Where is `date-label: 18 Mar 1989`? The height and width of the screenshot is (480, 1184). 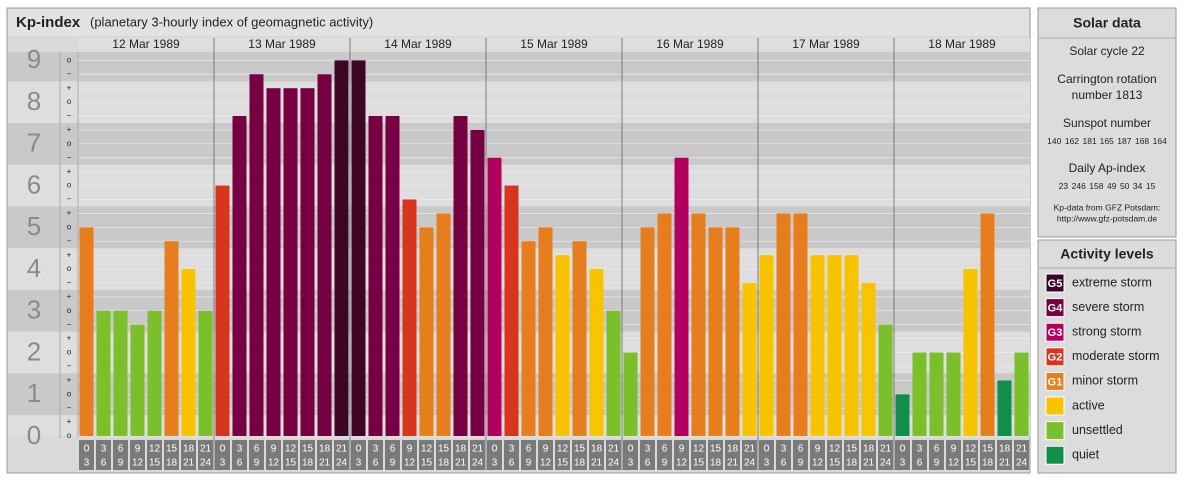 date-label: 18 Mar 1989 is located at coordinates (962, 44).